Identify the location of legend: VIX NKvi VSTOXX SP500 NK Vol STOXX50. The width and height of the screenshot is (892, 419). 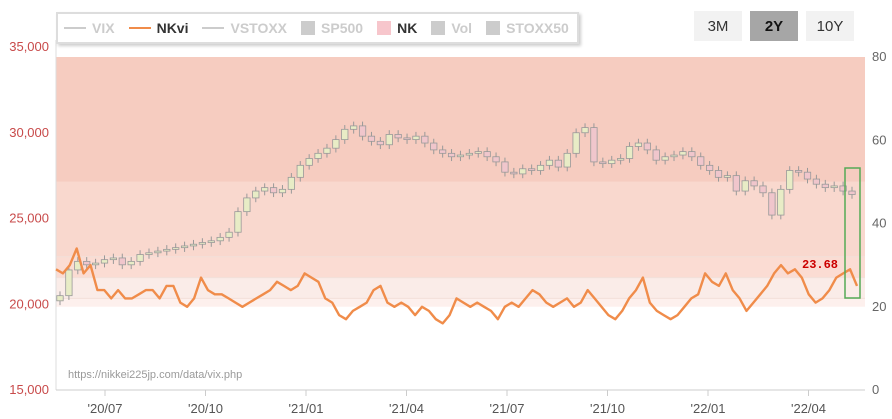
(317, 28).